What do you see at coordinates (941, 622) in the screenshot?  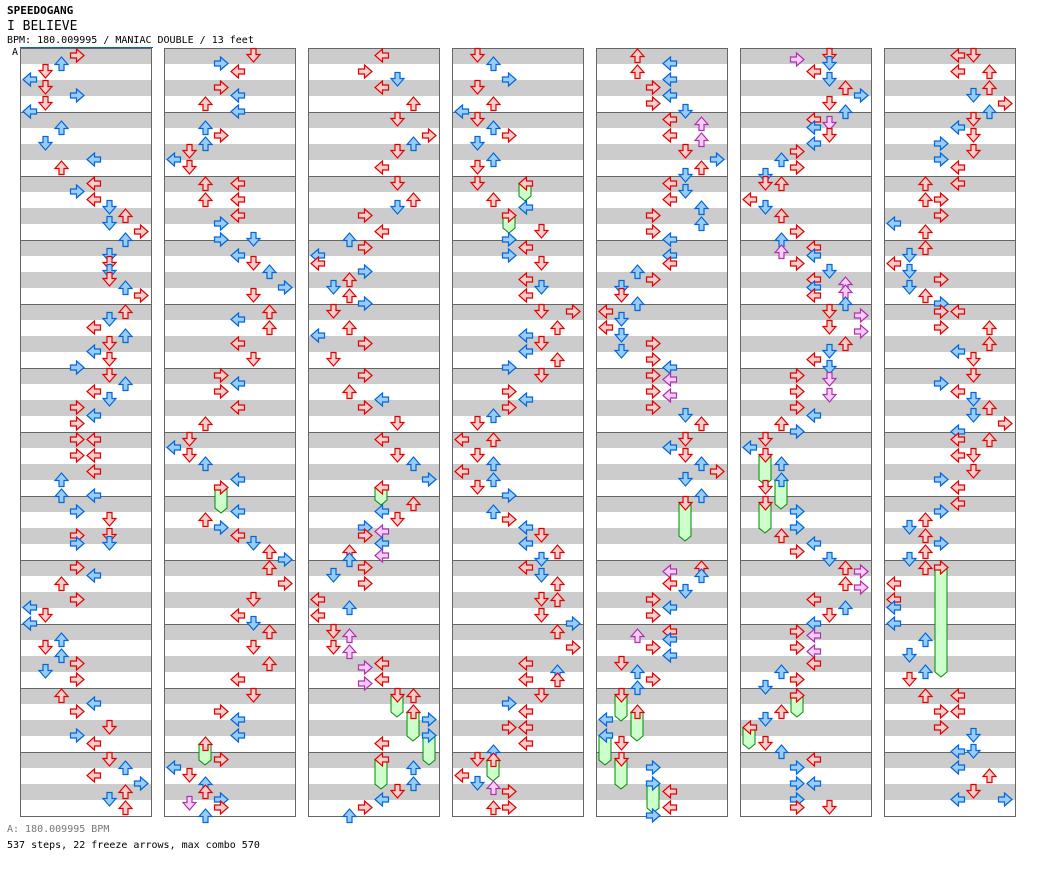 I see `freeze-arrow-body` at bounding box center [941, 622].